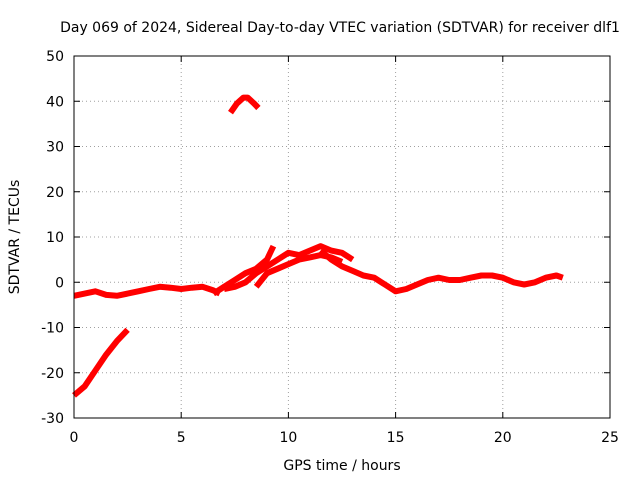 This screenshot has height=480, width=640. I want to click on x-tick-label: 10, so click(288, 438).